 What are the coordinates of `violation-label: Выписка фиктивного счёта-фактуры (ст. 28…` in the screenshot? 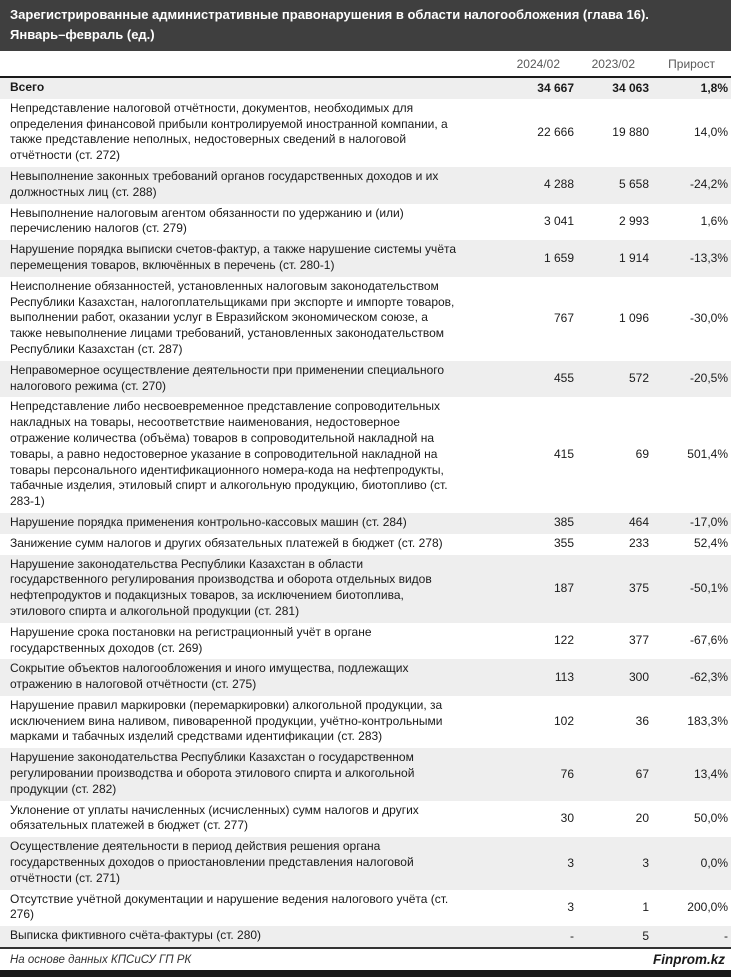 It's located at (136, 935).